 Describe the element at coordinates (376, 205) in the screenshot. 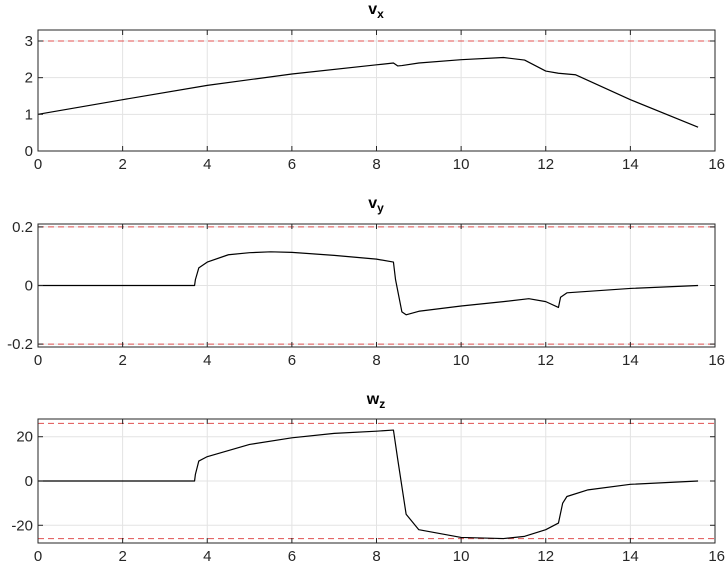

I see `chart-title: vy` at that location.